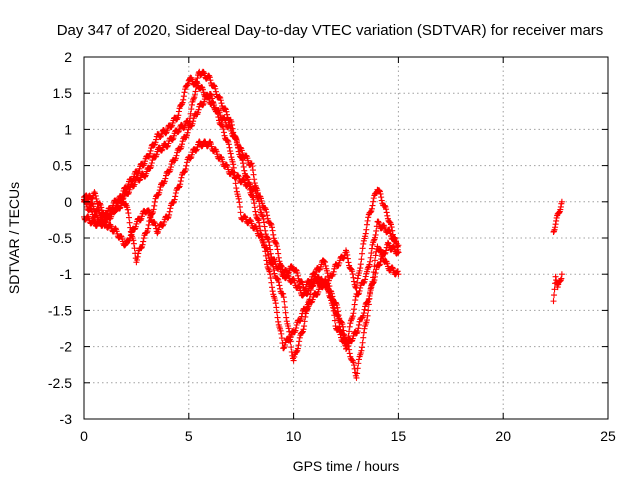 This screenshot has height=480, width=640. What do you see at coordinates (60, 238) in the screenshot?
I see `y-tick-label: -0.5` at bounding box center [60, 238].